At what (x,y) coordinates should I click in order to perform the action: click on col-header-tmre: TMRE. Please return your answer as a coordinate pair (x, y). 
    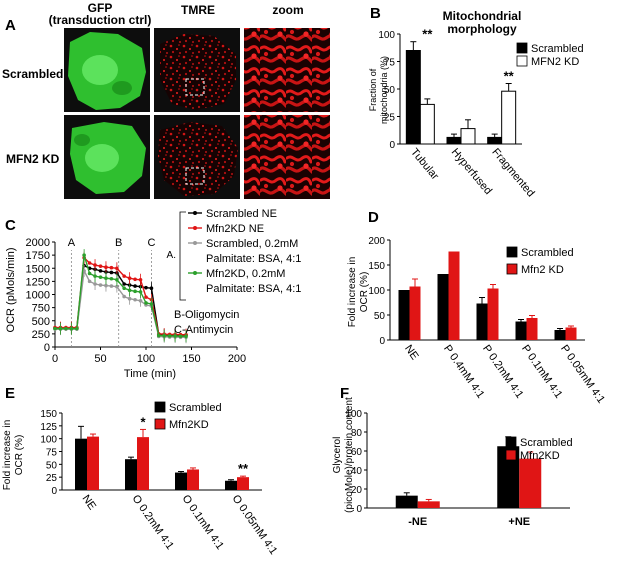
    Looking at the image, I should click on (198, 10).